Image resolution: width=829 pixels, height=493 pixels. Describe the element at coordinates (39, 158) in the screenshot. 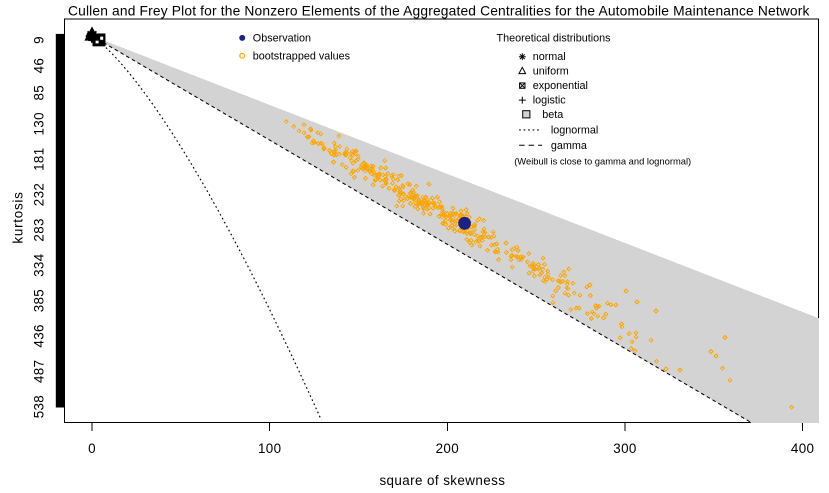

I see `svg-text: 181` at that location.